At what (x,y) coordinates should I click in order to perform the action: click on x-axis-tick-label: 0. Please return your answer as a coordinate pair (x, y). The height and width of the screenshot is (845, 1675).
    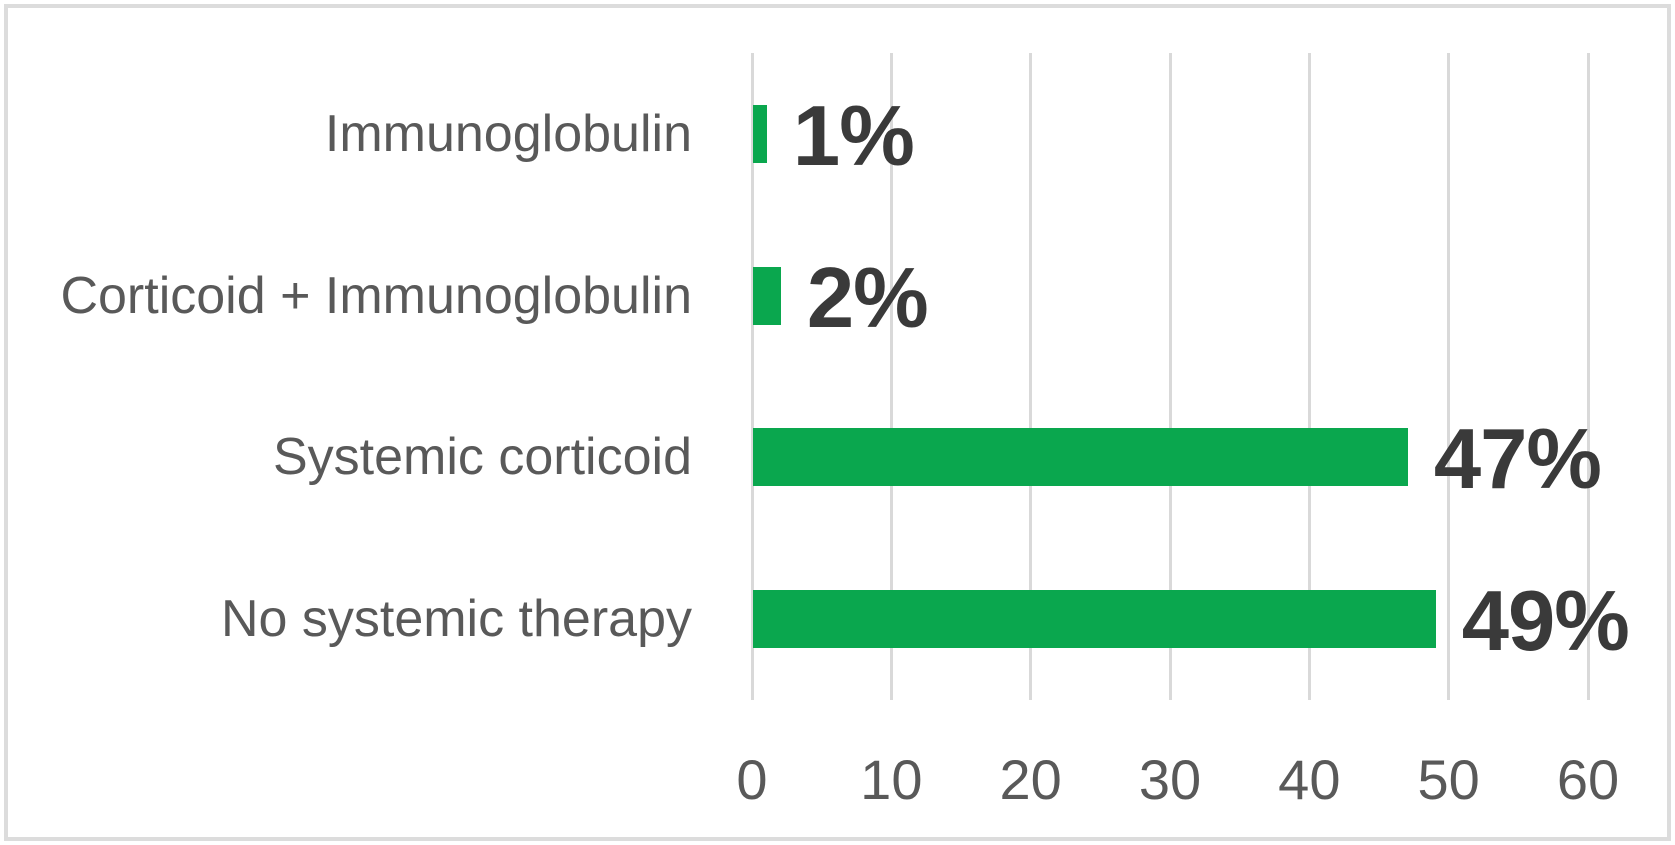
    Looking at the image, I should click on (752, 779).